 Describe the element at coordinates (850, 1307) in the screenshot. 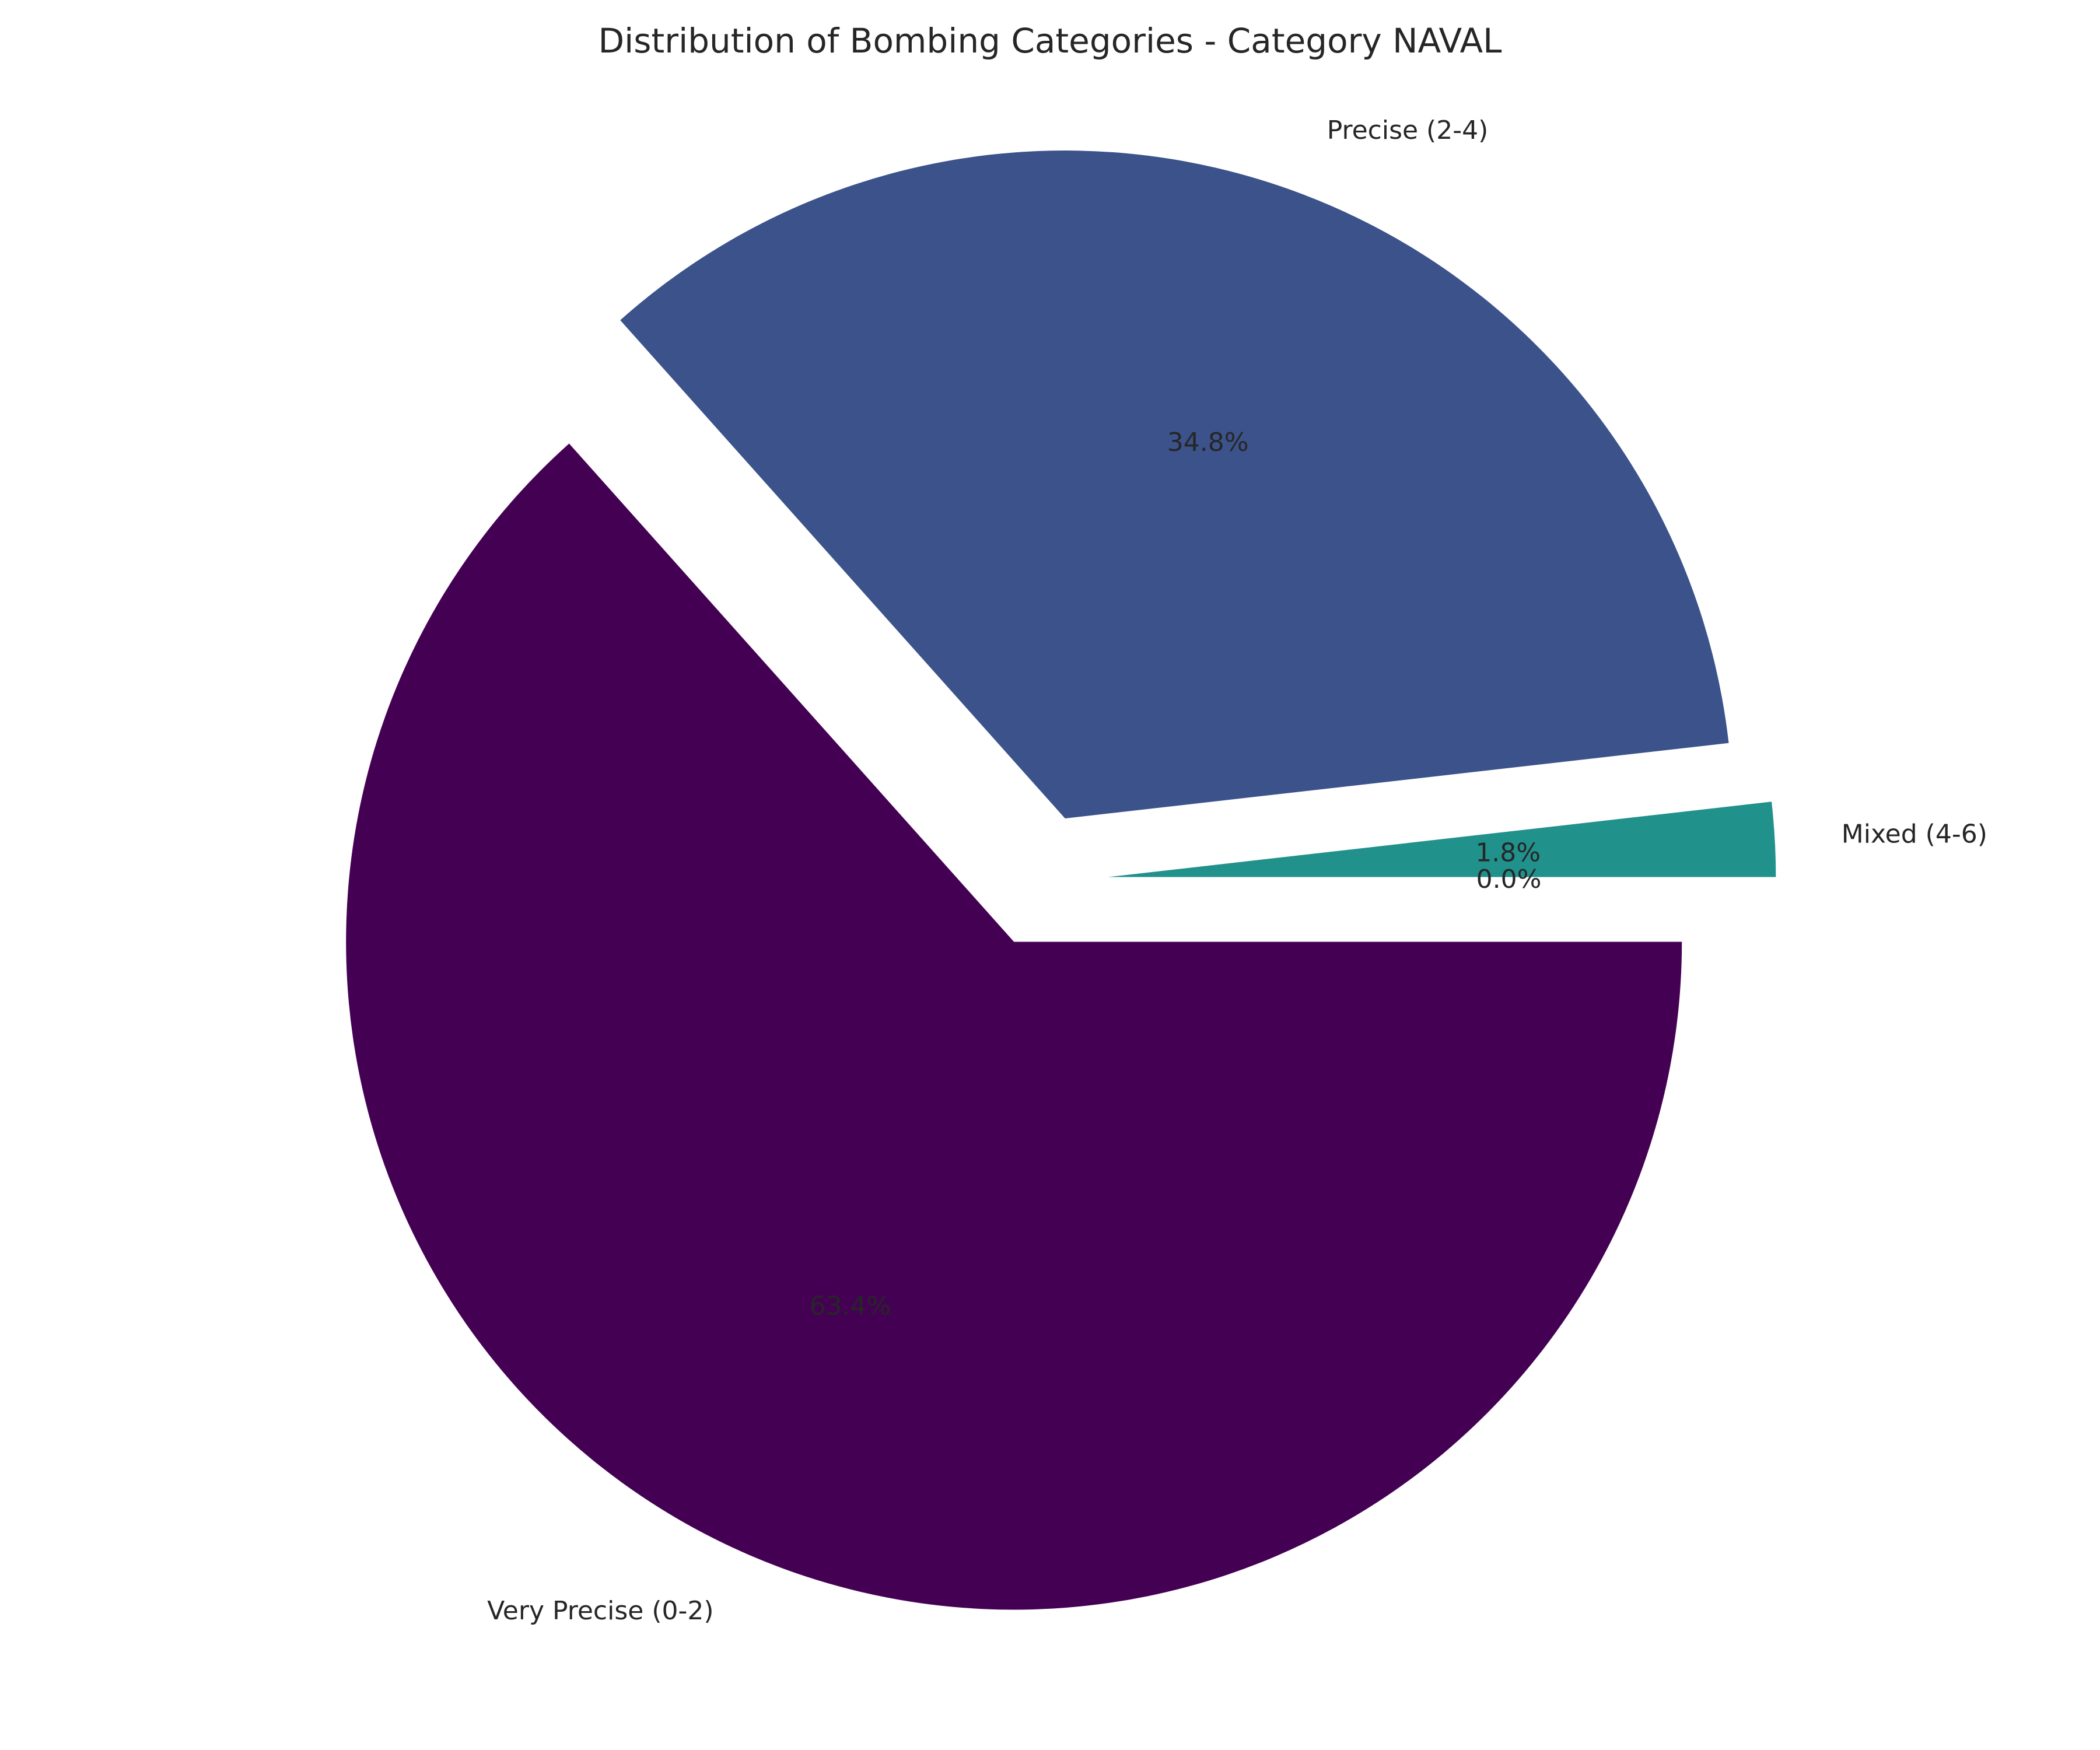

I see `percent-label-0: 63.4%` at that location.